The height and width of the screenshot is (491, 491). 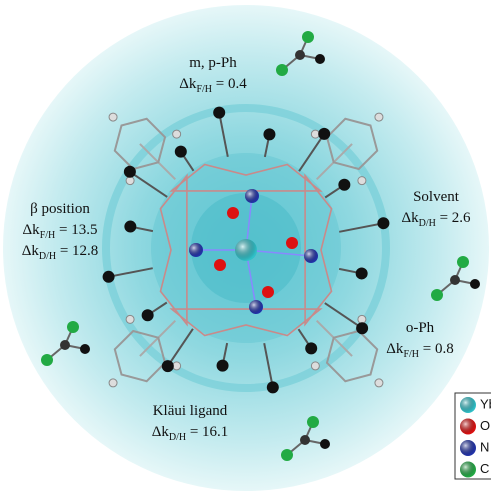 What do you see at coordinates (76, 230) in the screenshot?
I see `value-text: = 13.5` at bounding box center [76, 230].